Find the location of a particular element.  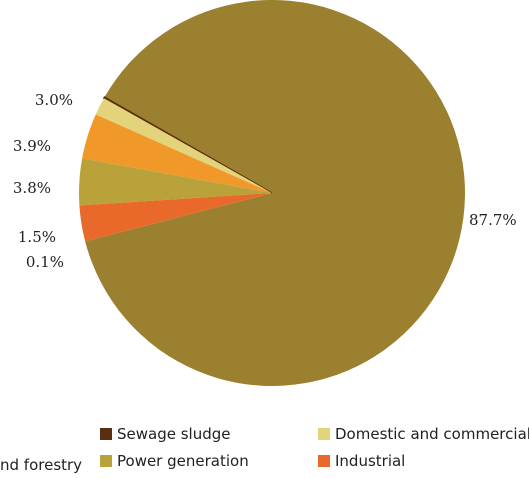

slice-value-label: 3.9% is located at coordinates (32, 146).